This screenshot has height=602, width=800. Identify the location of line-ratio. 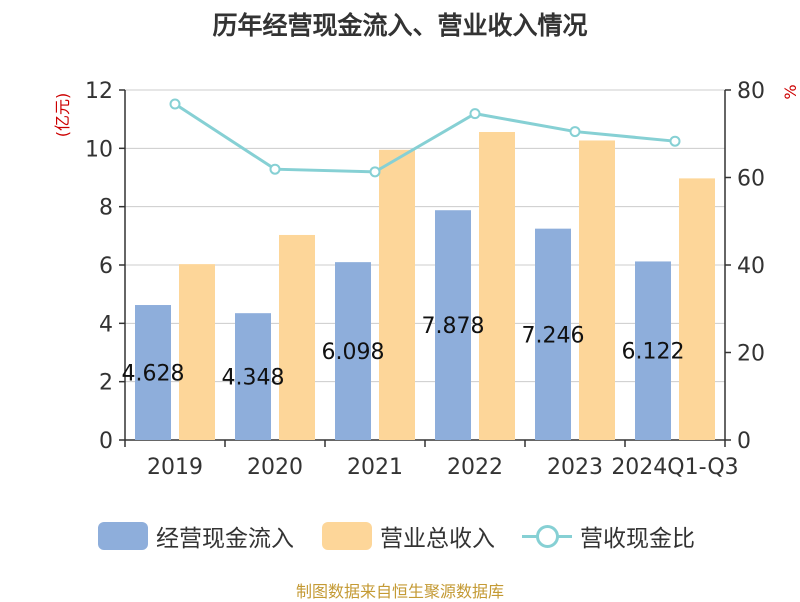
(425, 138).